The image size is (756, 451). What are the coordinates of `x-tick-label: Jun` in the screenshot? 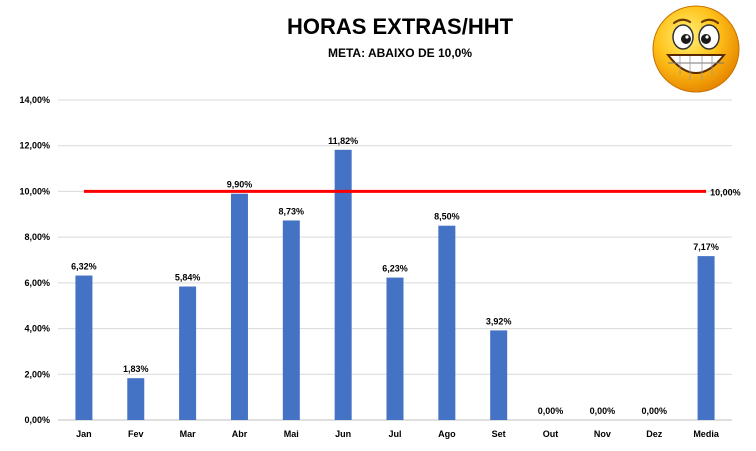 It's located at (343, 434).